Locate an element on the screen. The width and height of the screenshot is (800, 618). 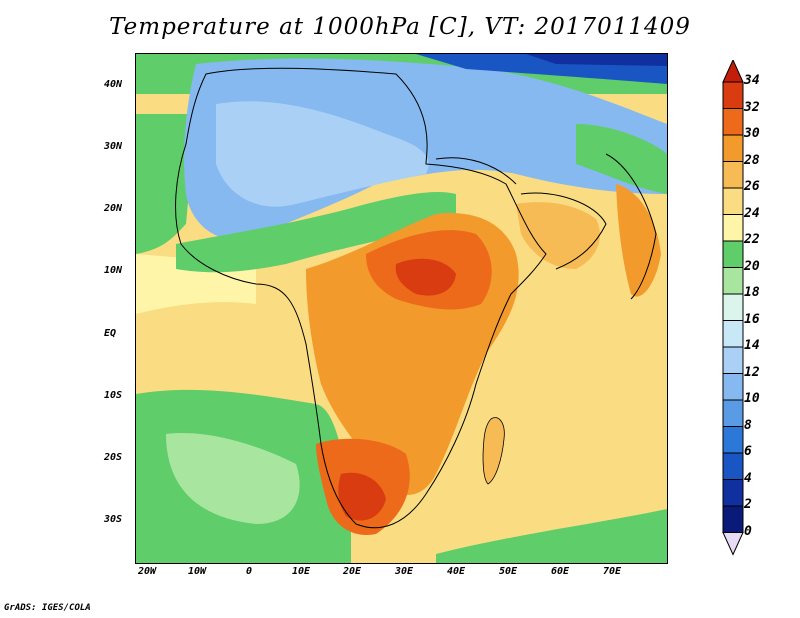
colorbar-tick-label: 32 is located at coordinates (752, 107).